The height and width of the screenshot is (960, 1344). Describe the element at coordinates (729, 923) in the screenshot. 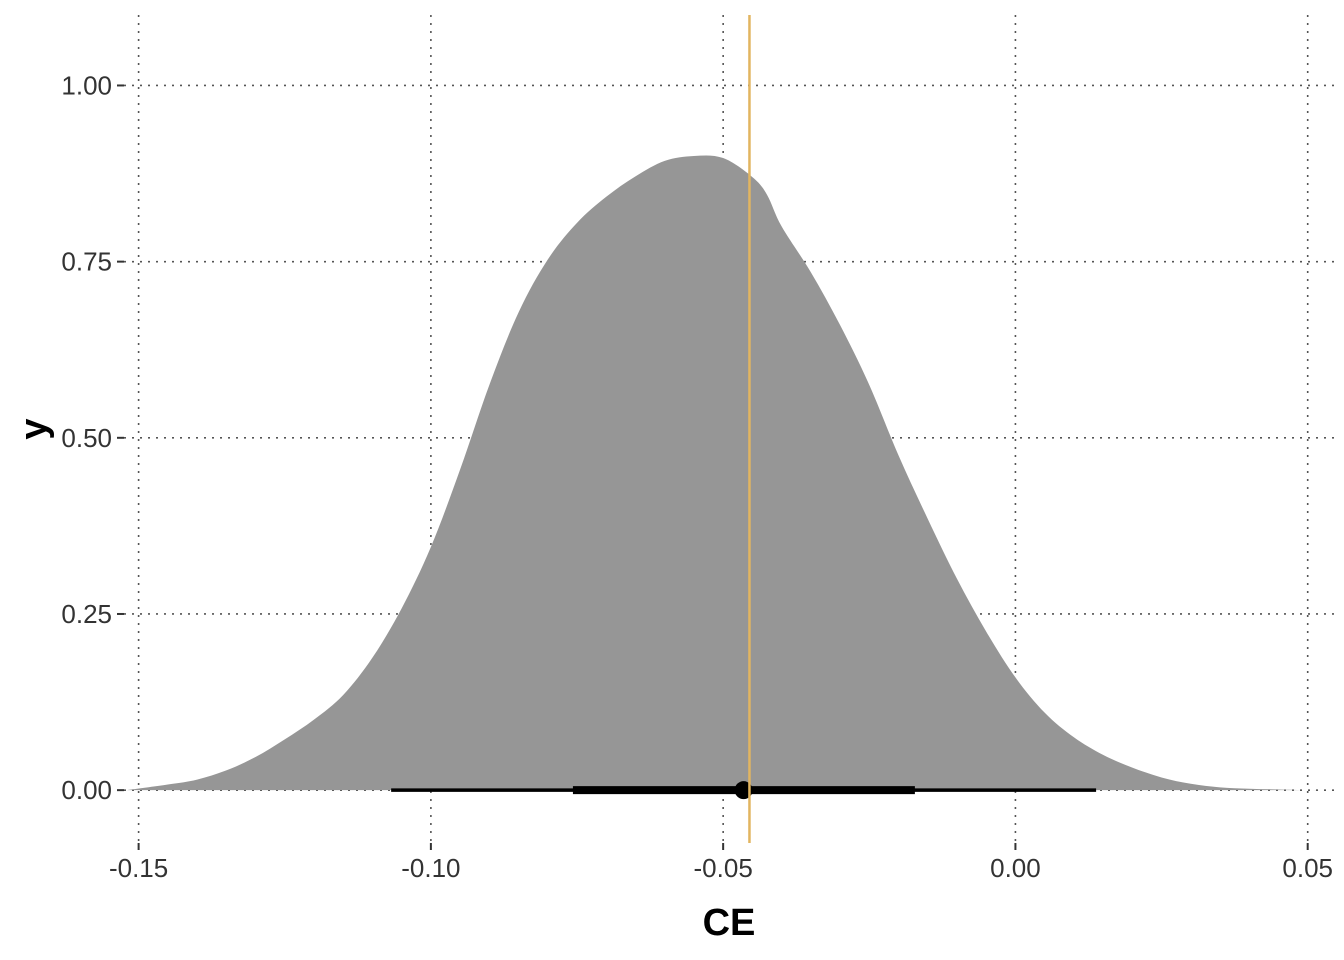

I see `x-axis-title: CE` at that location.